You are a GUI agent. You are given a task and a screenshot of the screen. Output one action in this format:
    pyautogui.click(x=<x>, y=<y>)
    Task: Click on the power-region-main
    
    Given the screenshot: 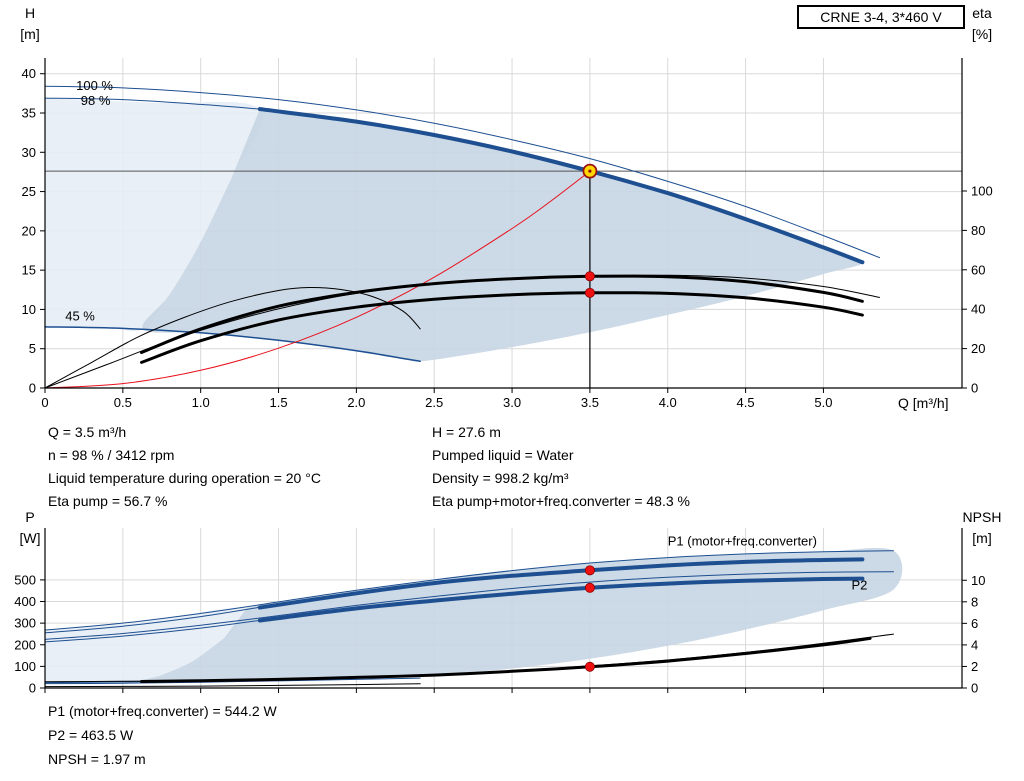 What is the action you would take?
    pyautogui.click(x=521, y=615)
    